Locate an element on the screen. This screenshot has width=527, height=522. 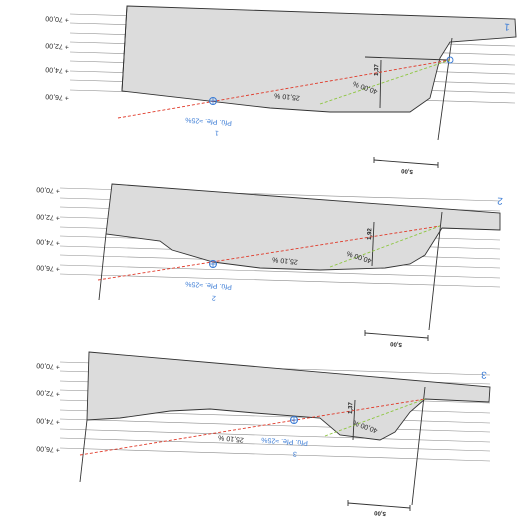
section-1-vertical-dim is located at coordinates (380, 84).